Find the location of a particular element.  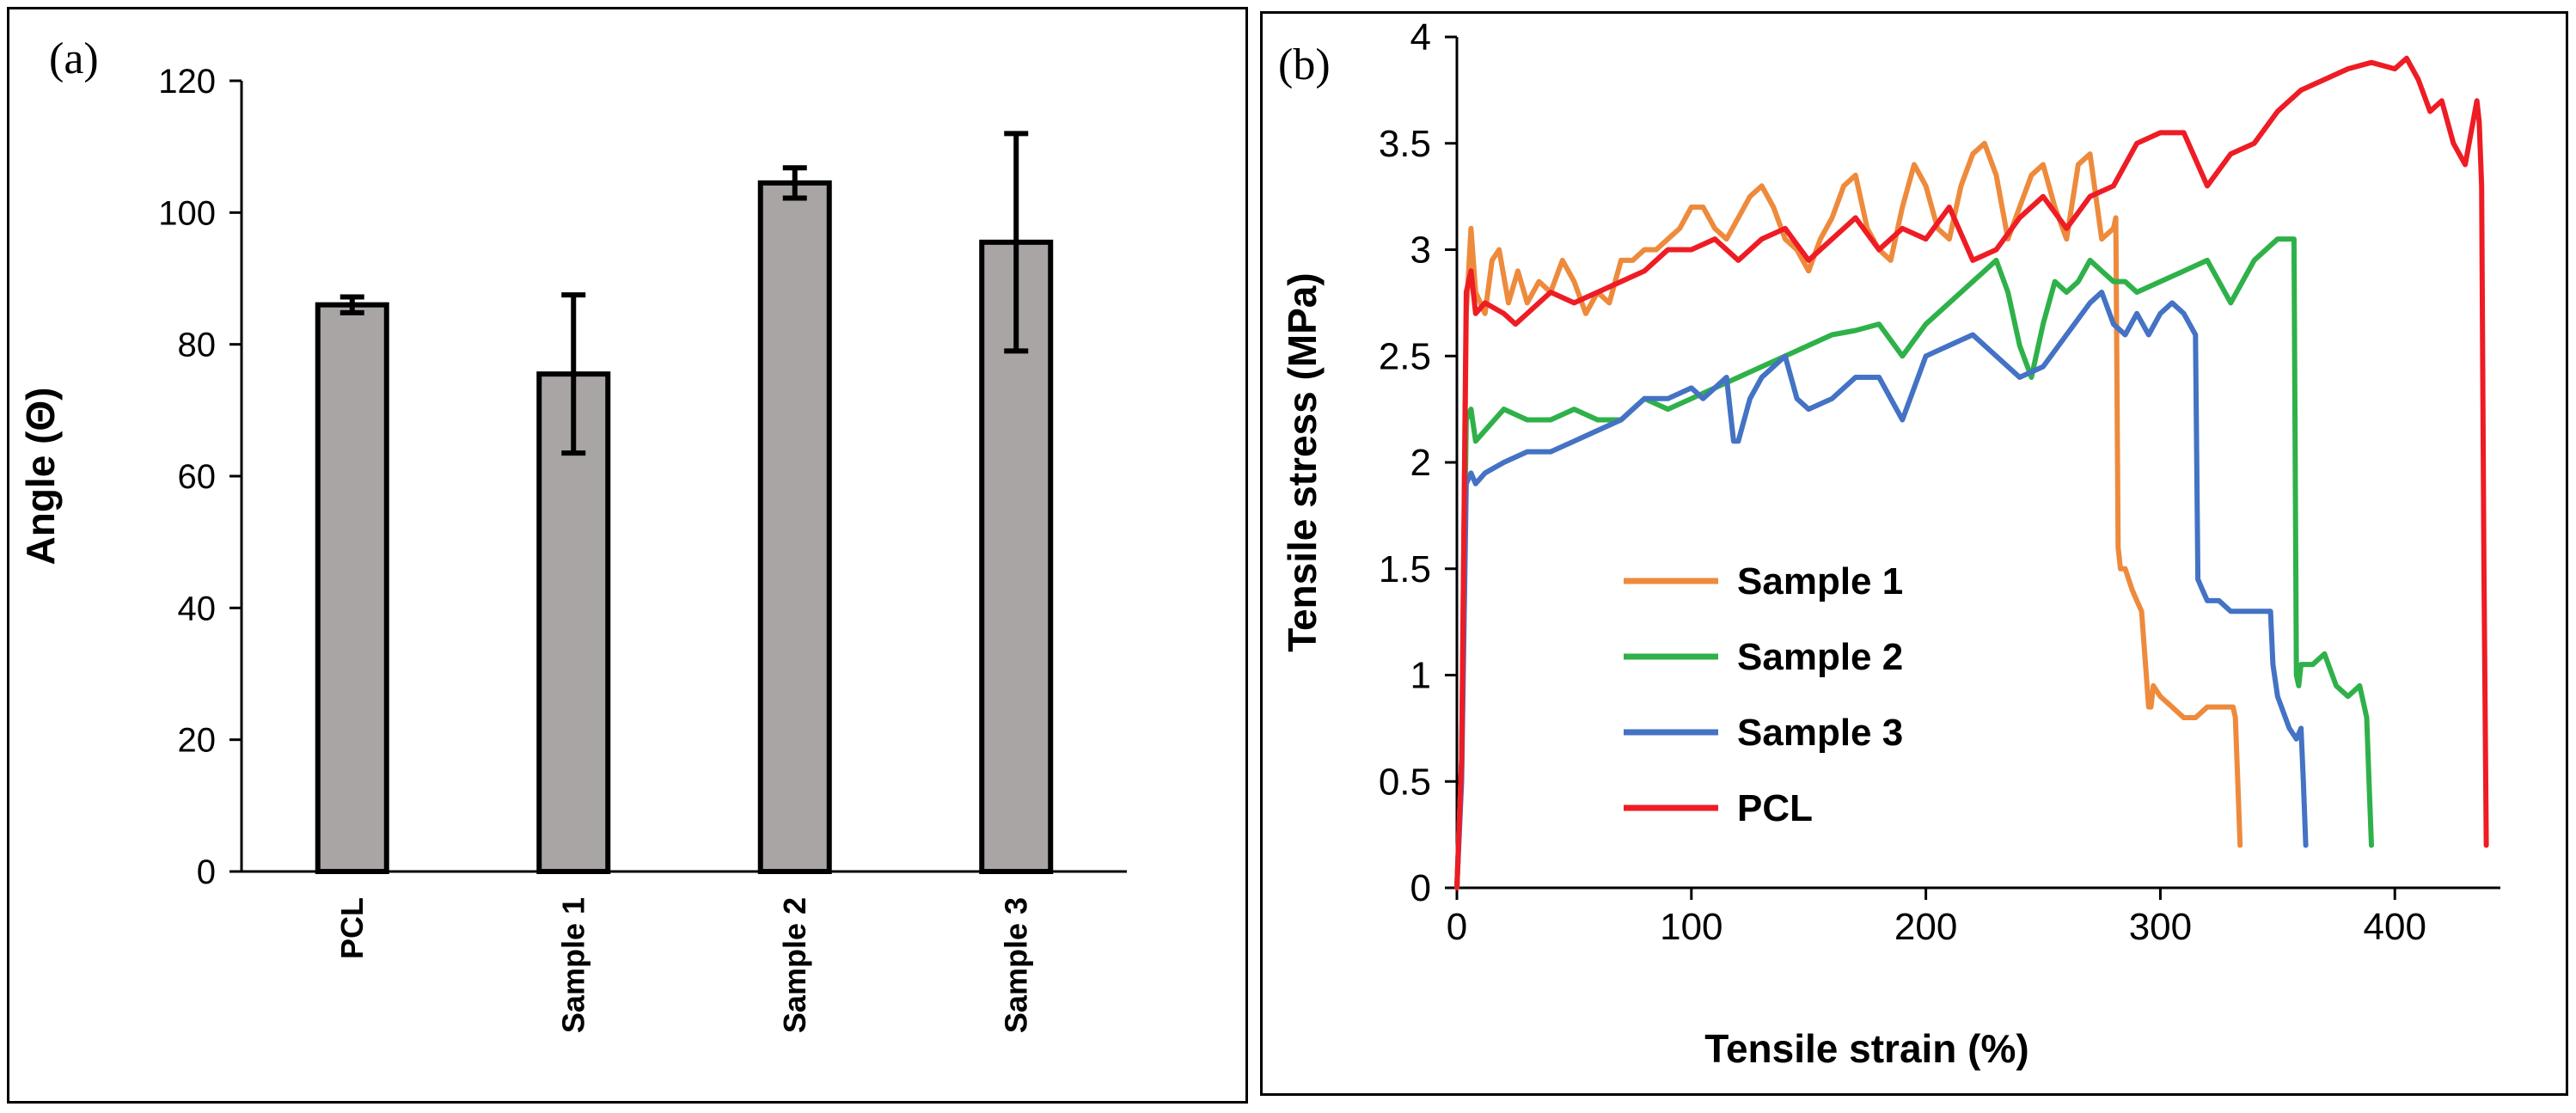

y-tick-label: 60 is located at coordinates (197, 477).